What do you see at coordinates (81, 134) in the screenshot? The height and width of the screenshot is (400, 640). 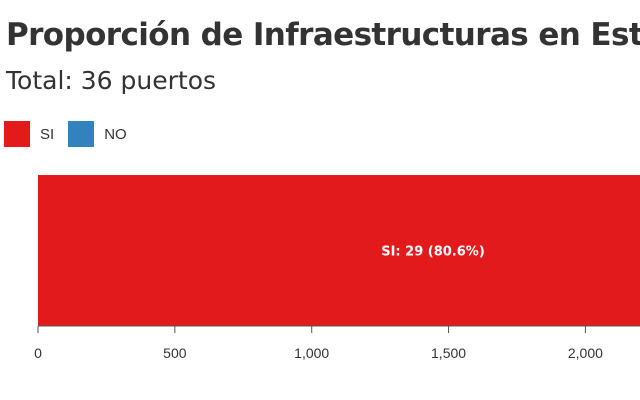 I see `legend-swatch-no` at bounding box center [81, 134].